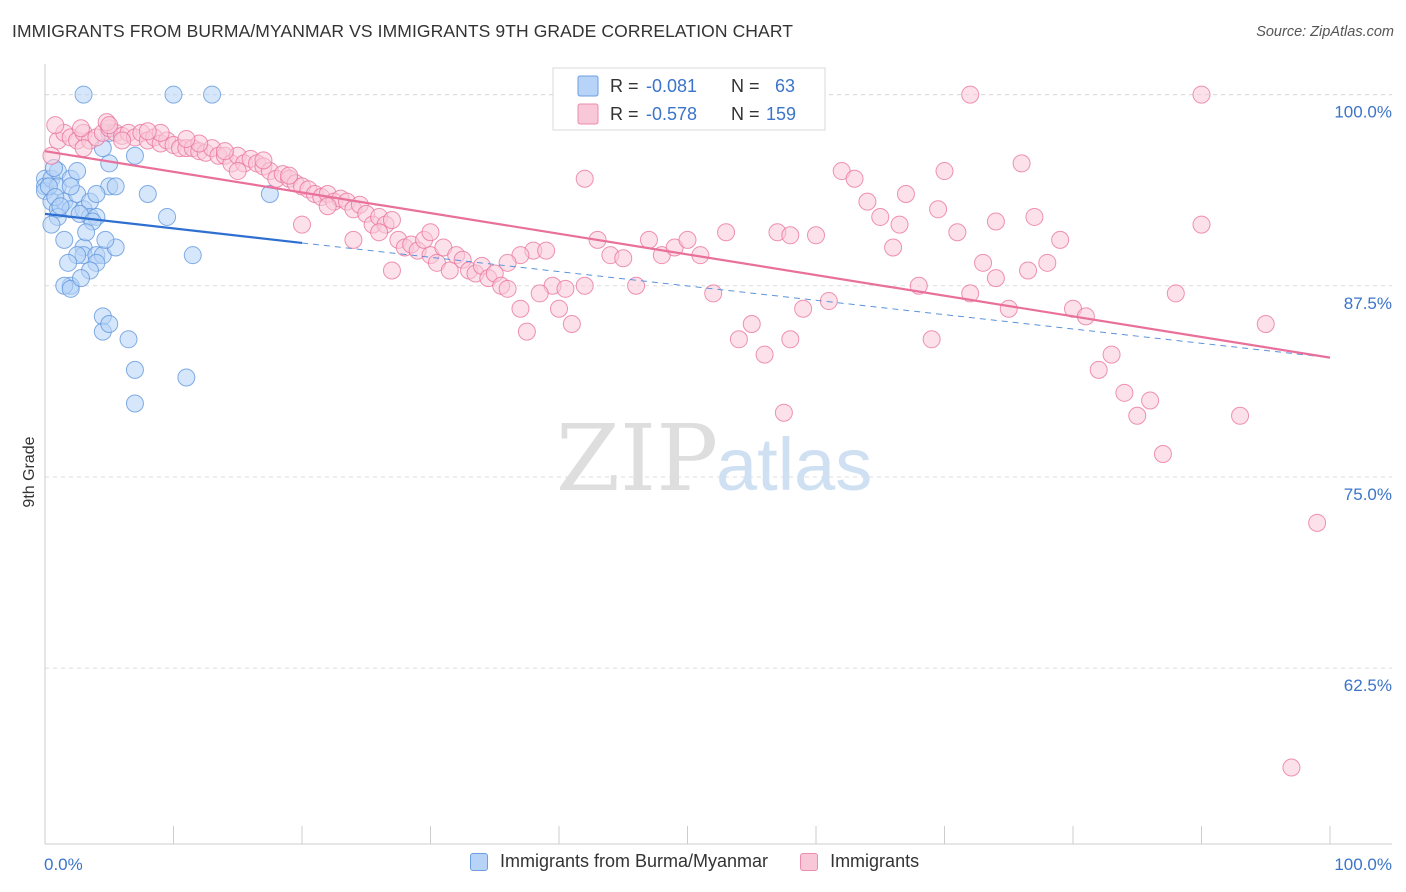  Describe the element at coordinates (745, 114) in the screenshot. I see `stats-n-label-2: N =` at that location.